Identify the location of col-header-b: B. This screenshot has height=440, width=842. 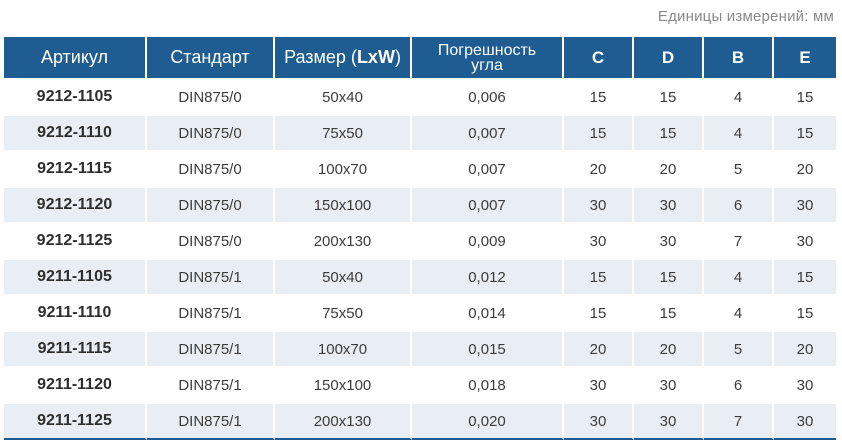
(739, 57).